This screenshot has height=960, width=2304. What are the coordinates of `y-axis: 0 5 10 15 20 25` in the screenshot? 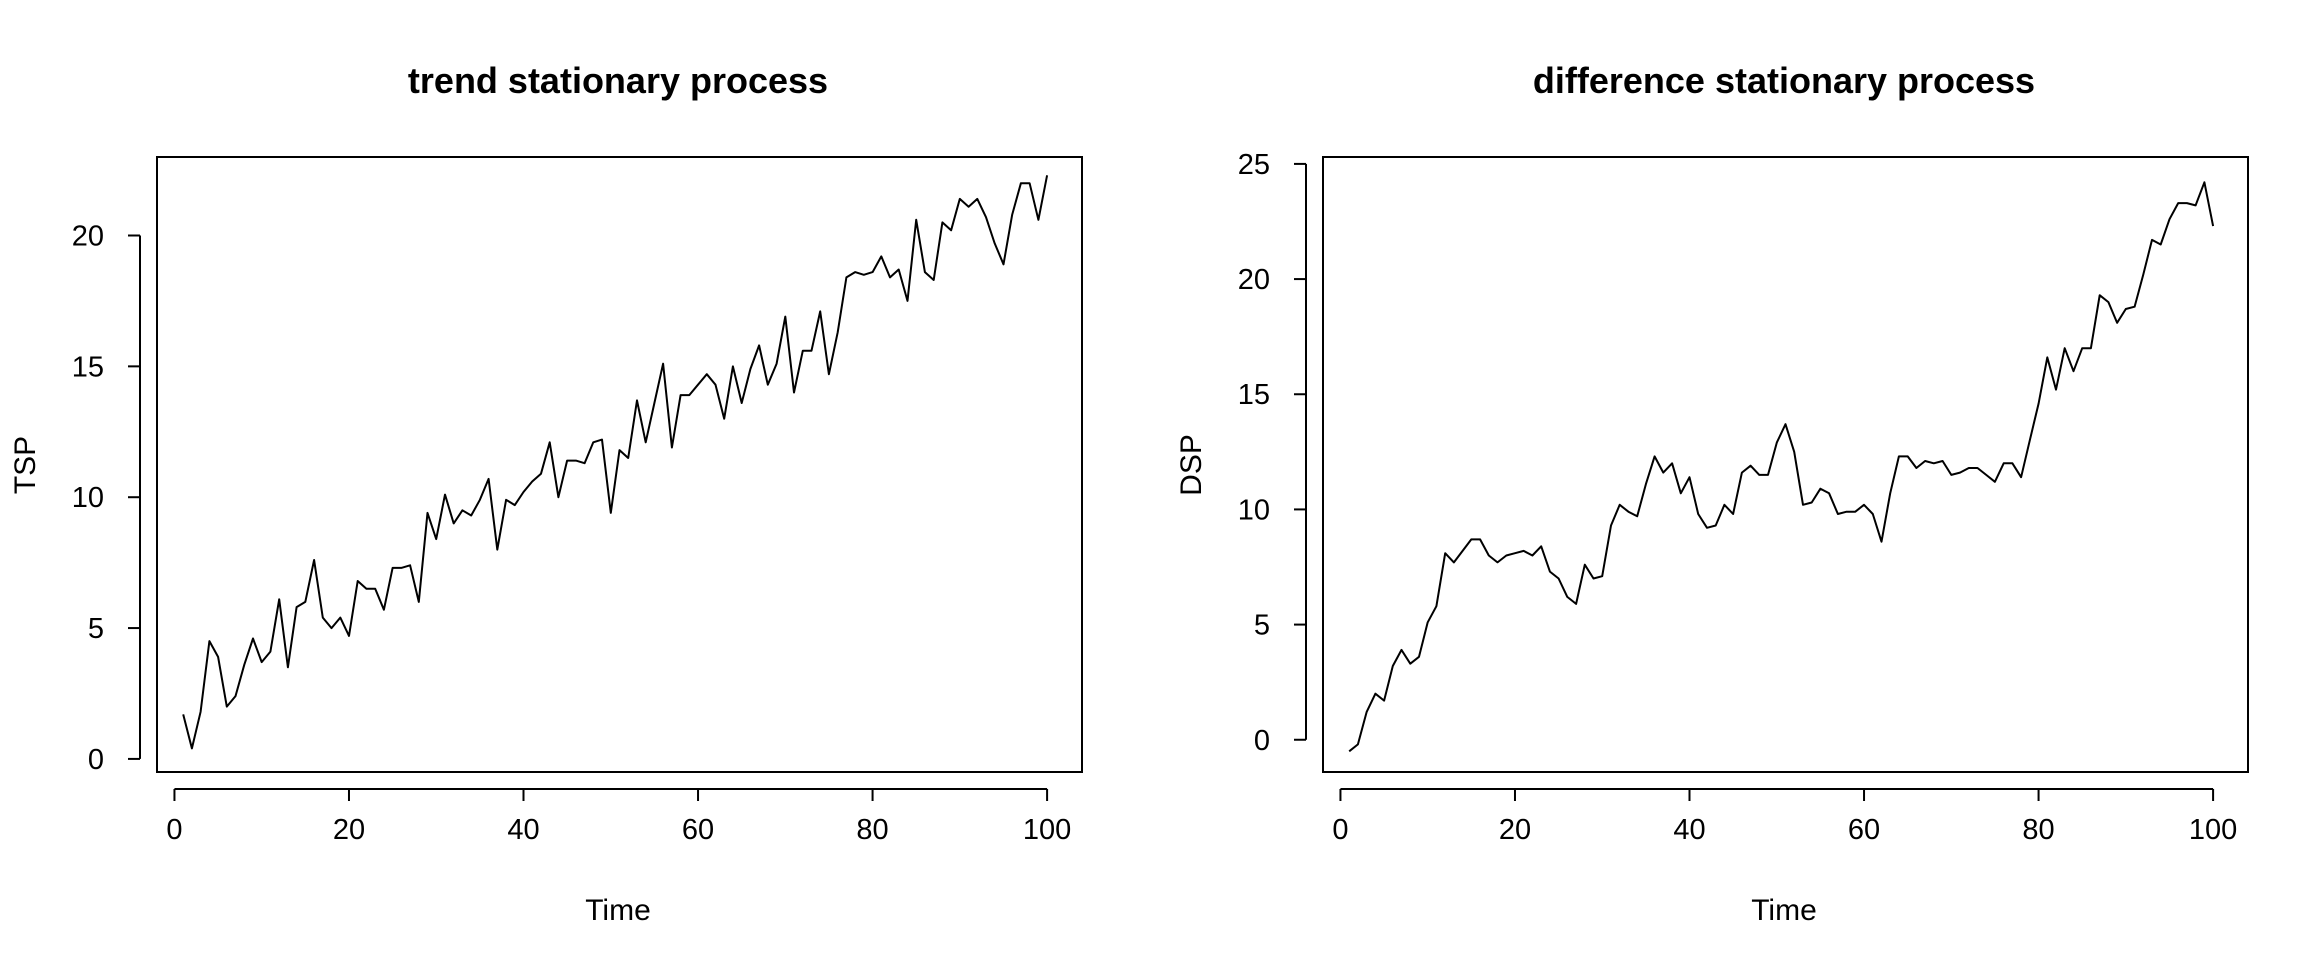 It's located at (1272, 453).